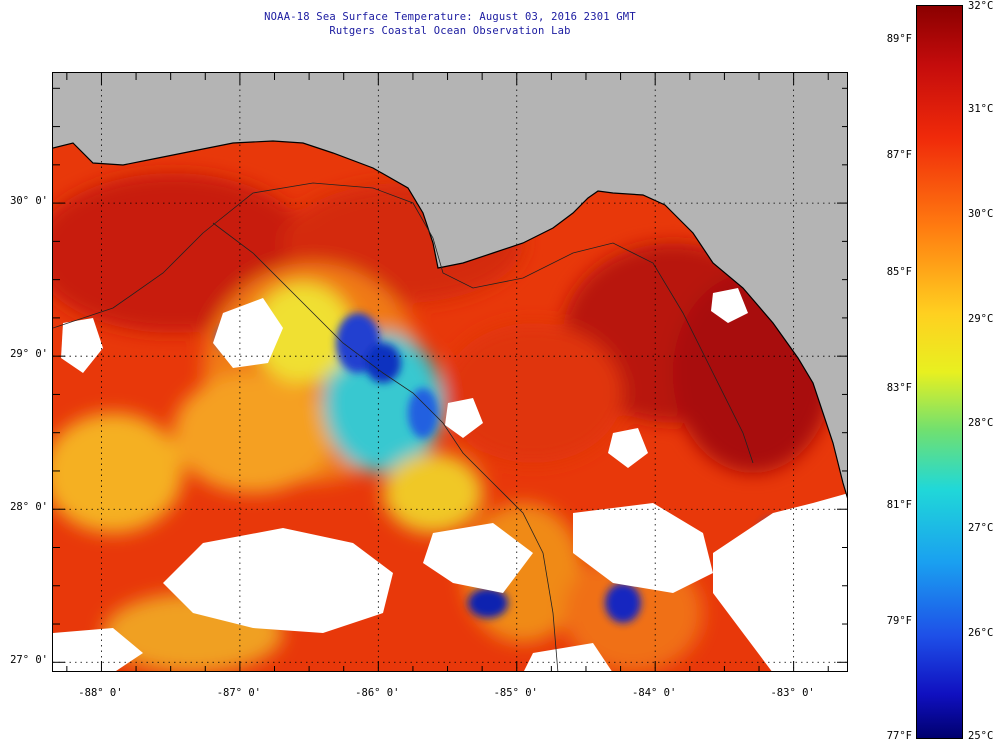 This screenshot has height=754, width=1000. I want to click on colorbar-fahrenheit-label: 89°F, so click(899, 38).